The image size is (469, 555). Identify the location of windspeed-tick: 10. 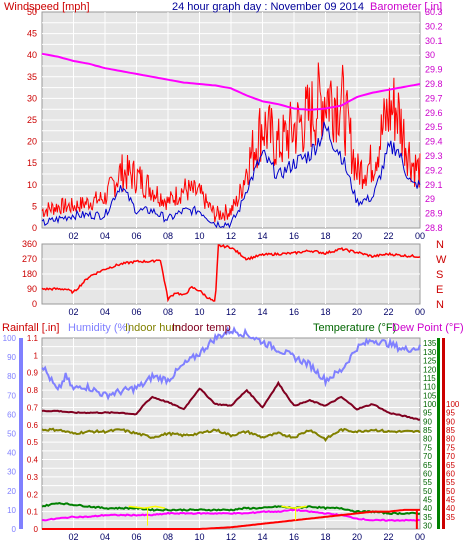
(32, 185).